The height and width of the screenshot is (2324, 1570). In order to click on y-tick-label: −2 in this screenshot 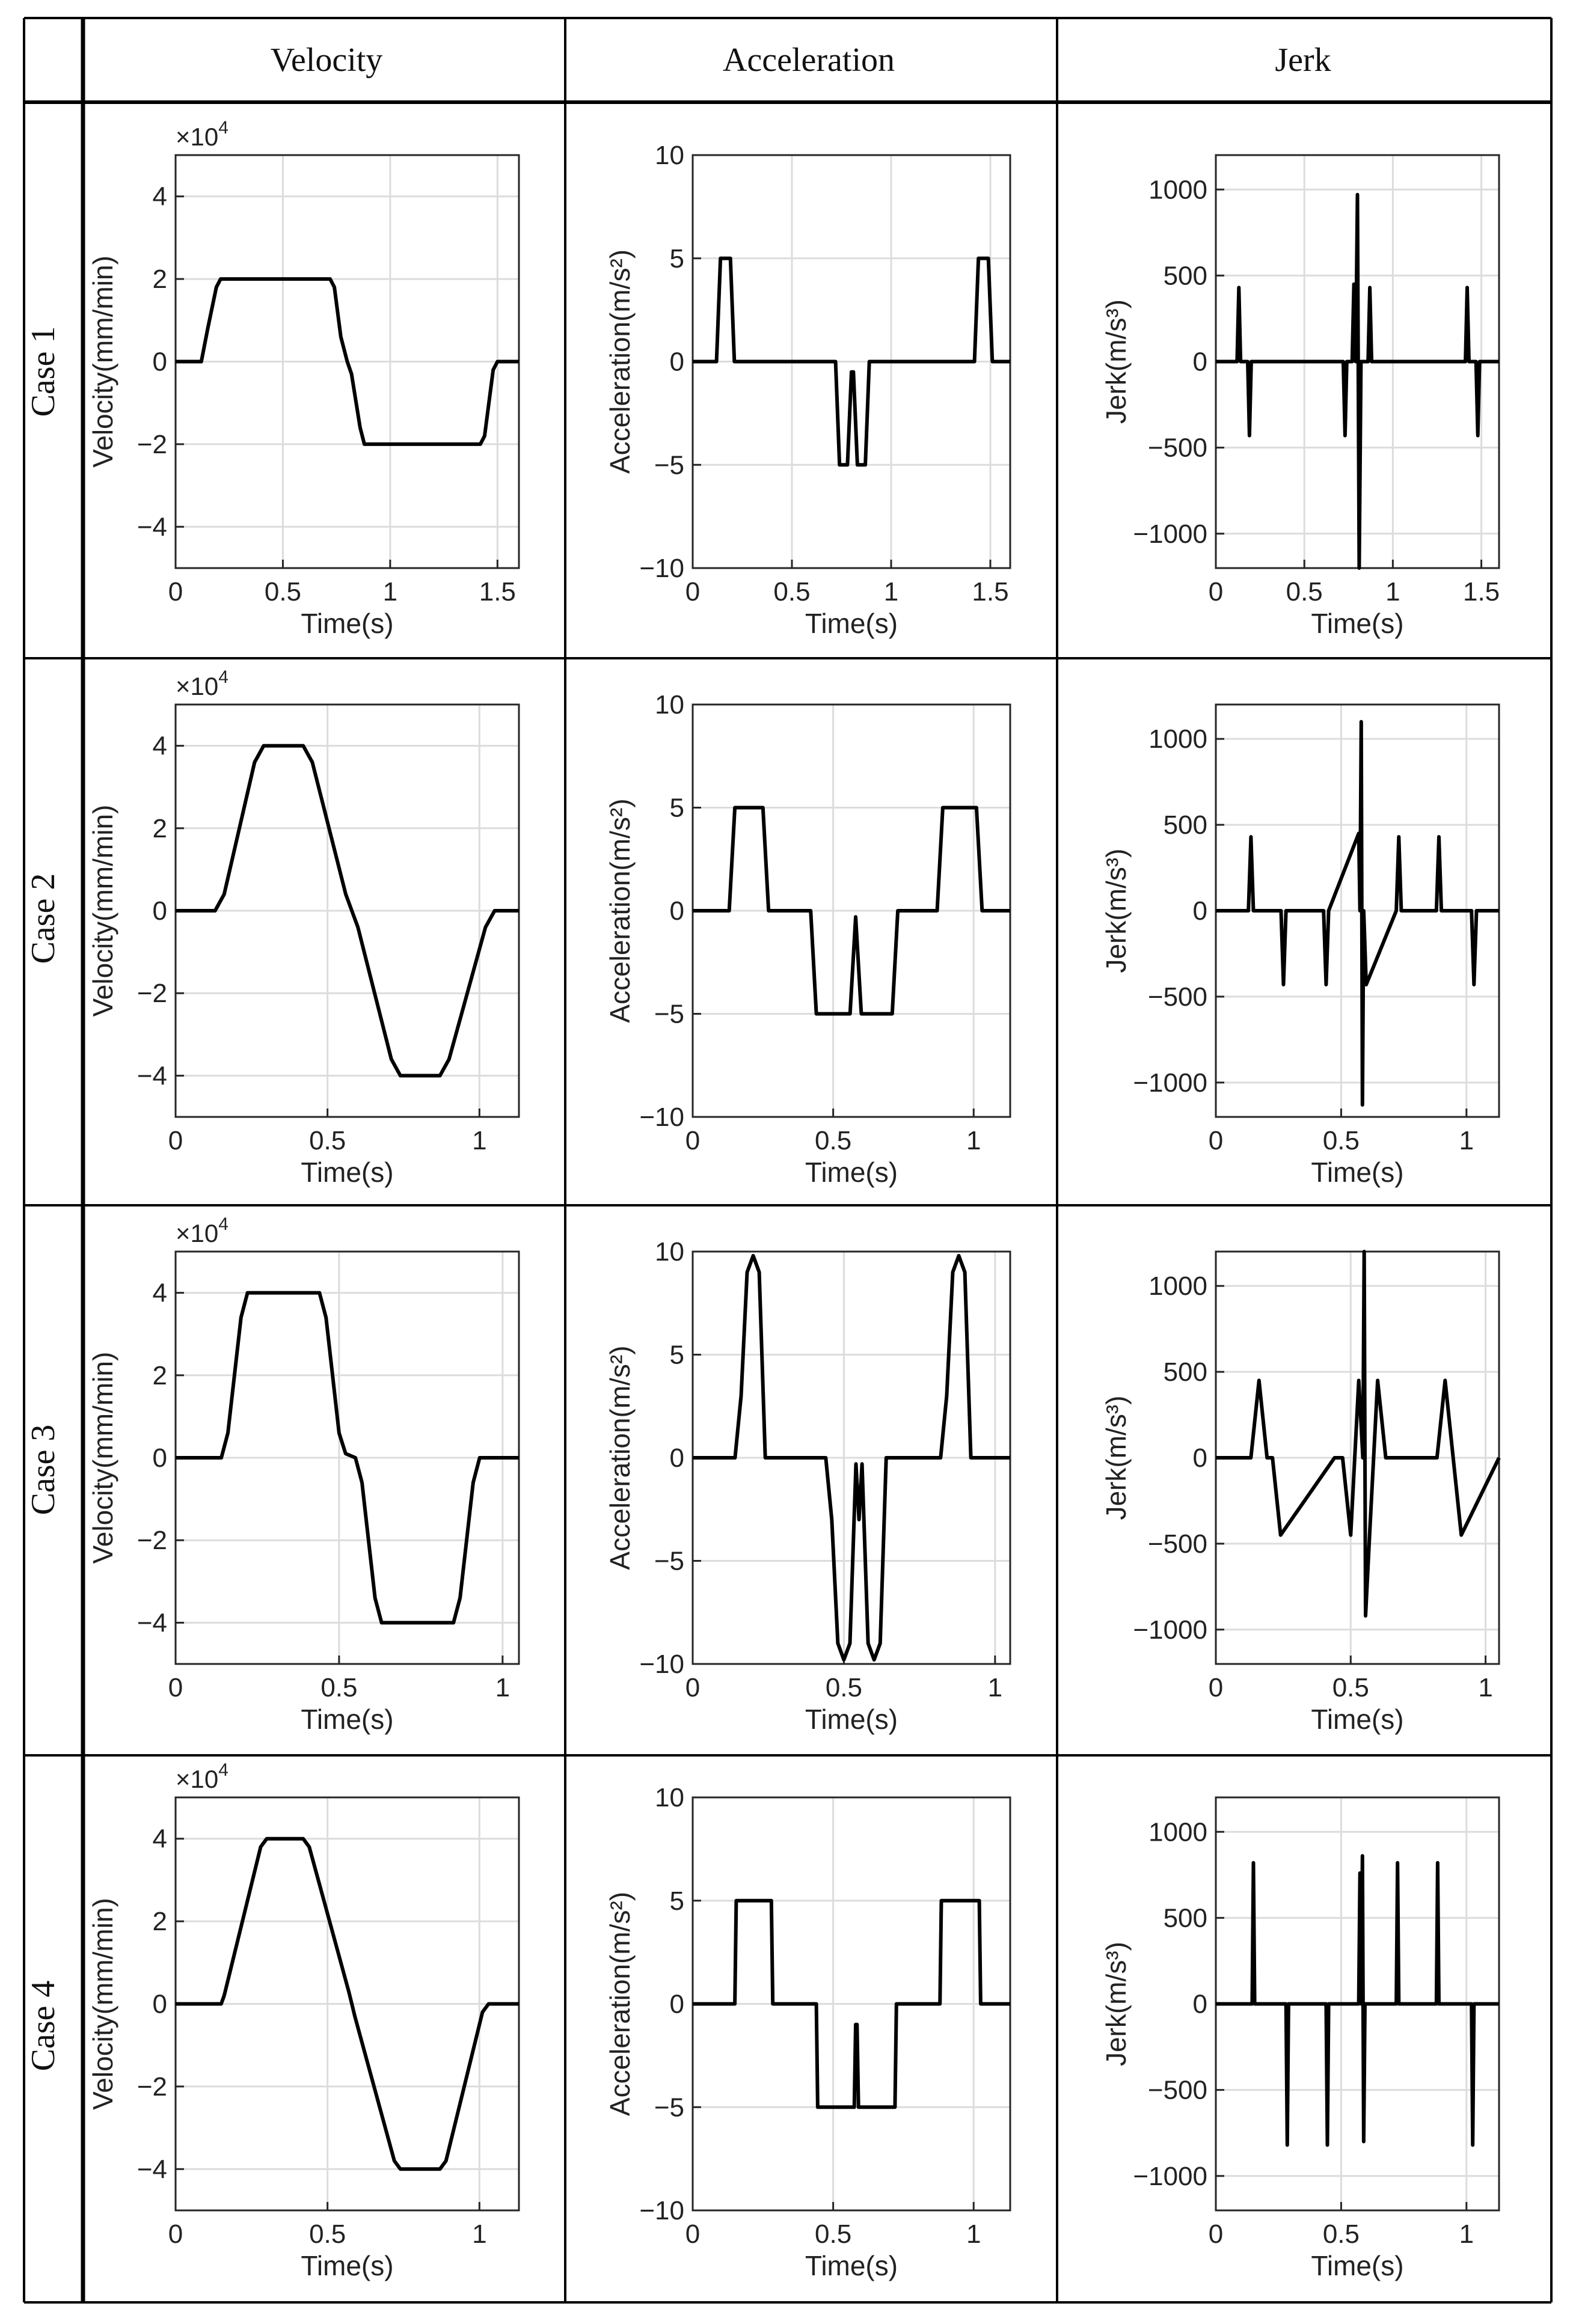, I will do `click(152, 993)`.